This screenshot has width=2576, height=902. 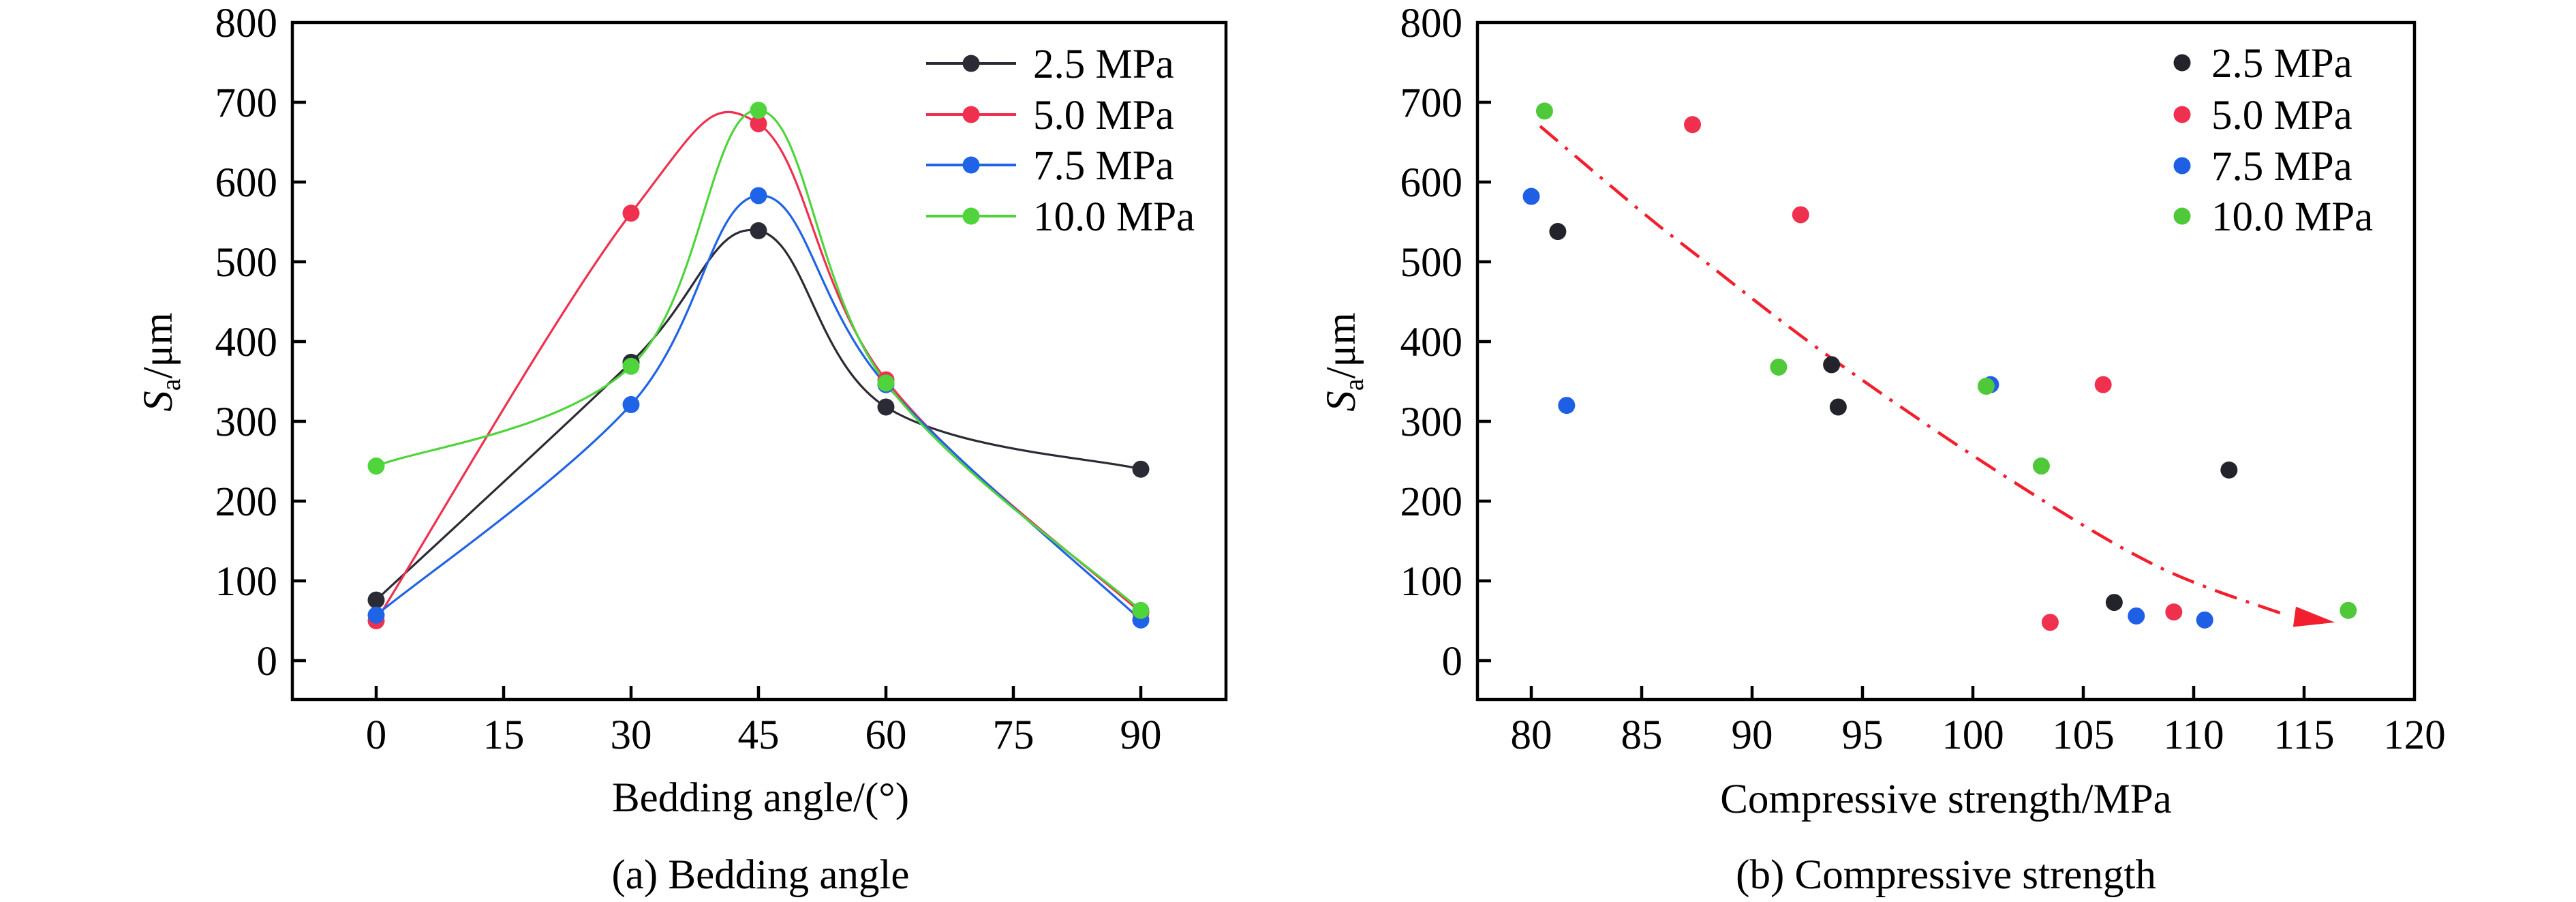 What do you see at coordinates (246, 502) in the screenshot?
I see `y-tick-label: 200` at bounding box center [246, 502].